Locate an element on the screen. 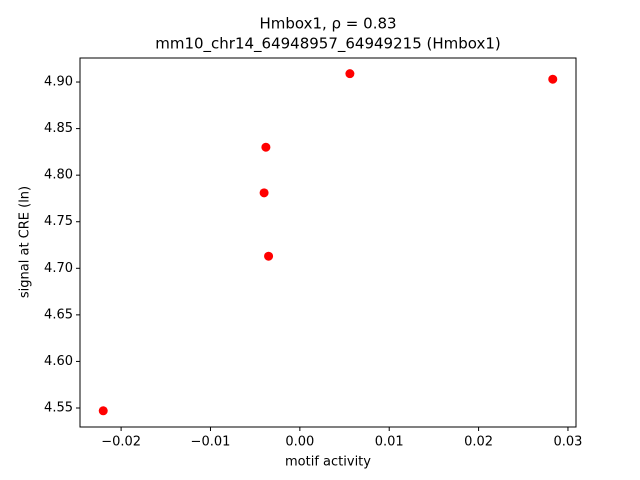 The height and width of the screenshot is (480, 640). x-tick-label: 0.02 is located at coordinates (478, 442).